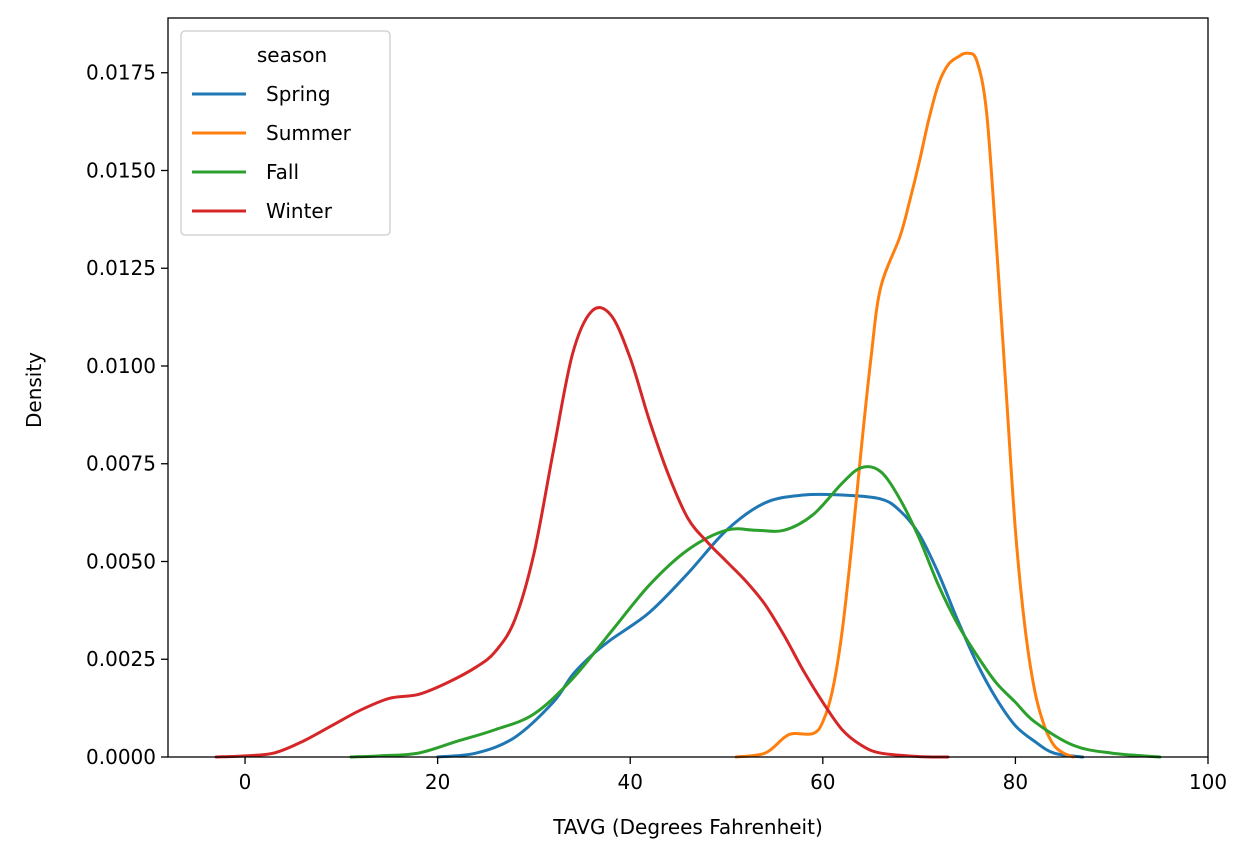 The image size is (1252, 858). What do you see at coordinates (437, 782) in the screenshot?
I see `x-tick-label: 20` at bounding box center [437, 782].